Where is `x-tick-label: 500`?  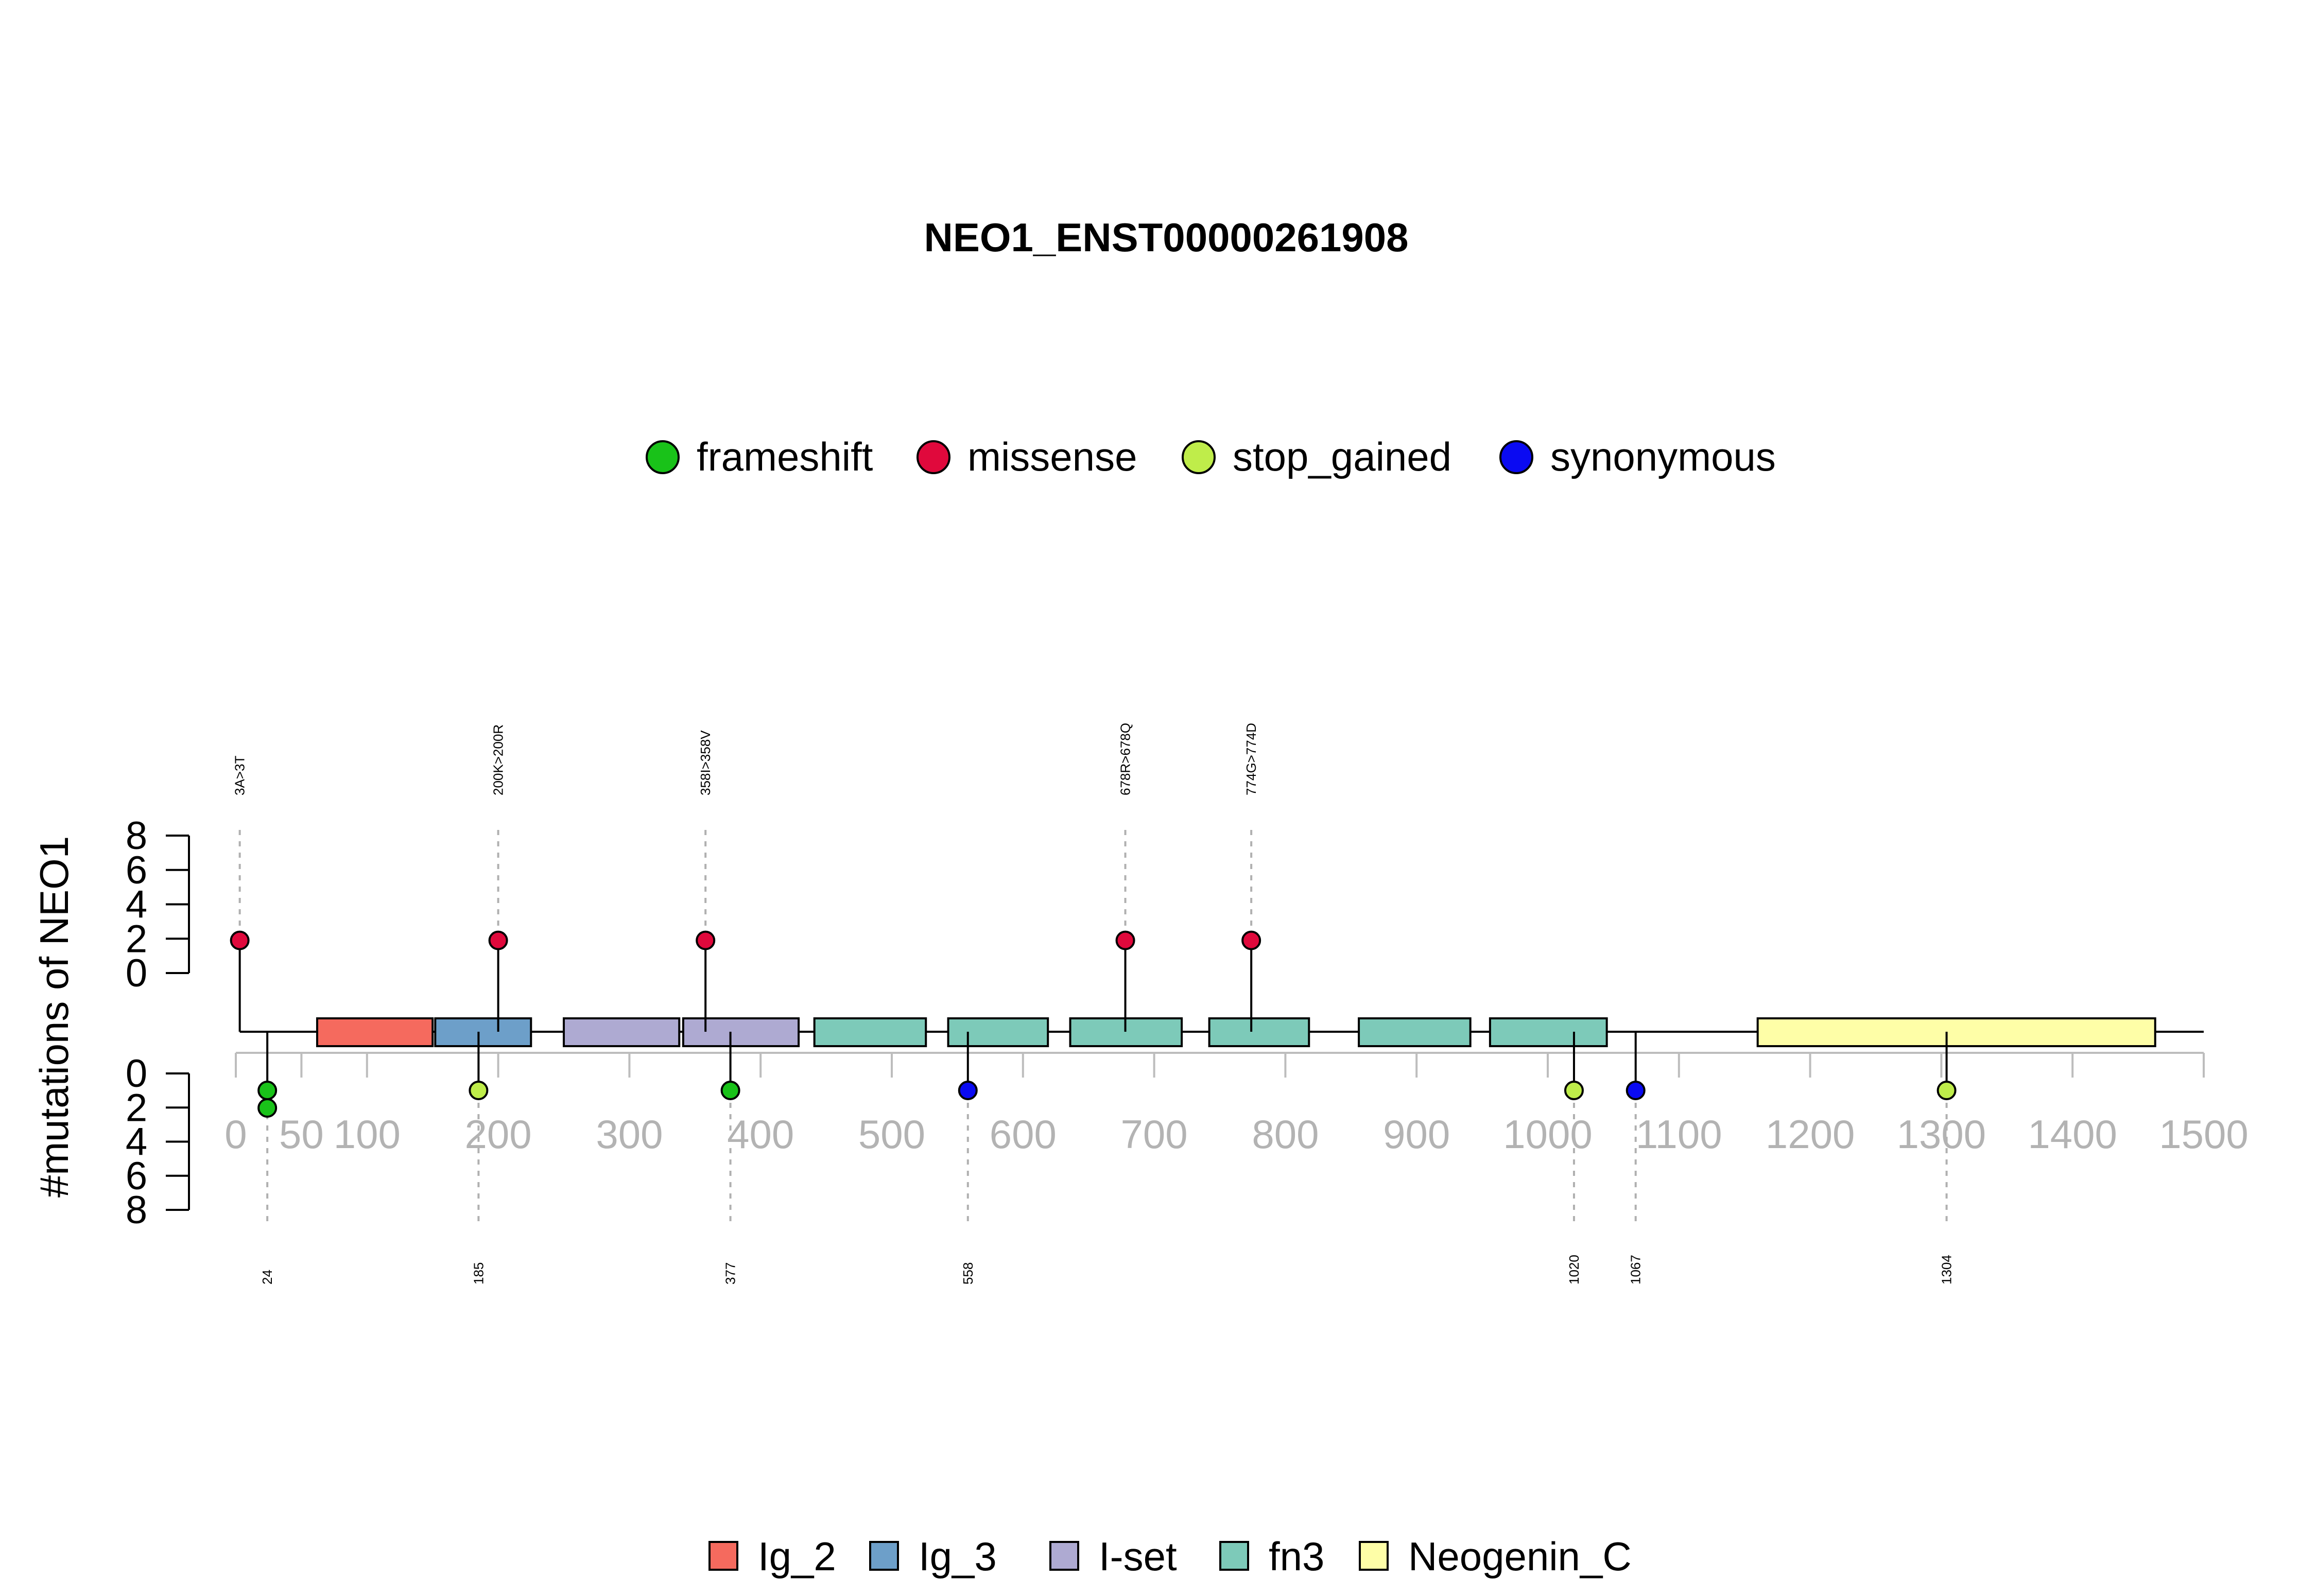 x-tick-label: 500 is located at coordinates (891, 1134).